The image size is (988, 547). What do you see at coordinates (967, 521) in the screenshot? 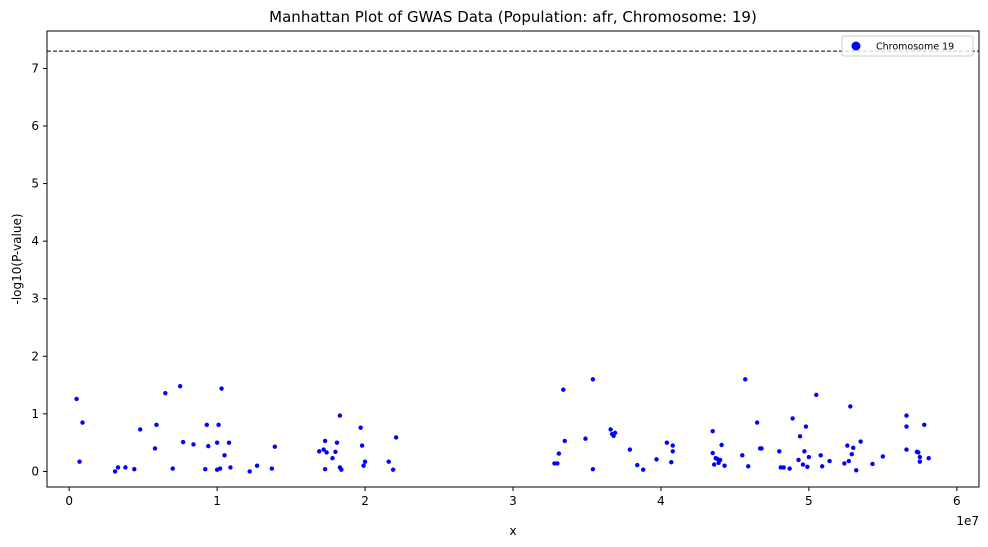
I see `x-axis-offset-label: 1e7` at bounding box center [967, 521].